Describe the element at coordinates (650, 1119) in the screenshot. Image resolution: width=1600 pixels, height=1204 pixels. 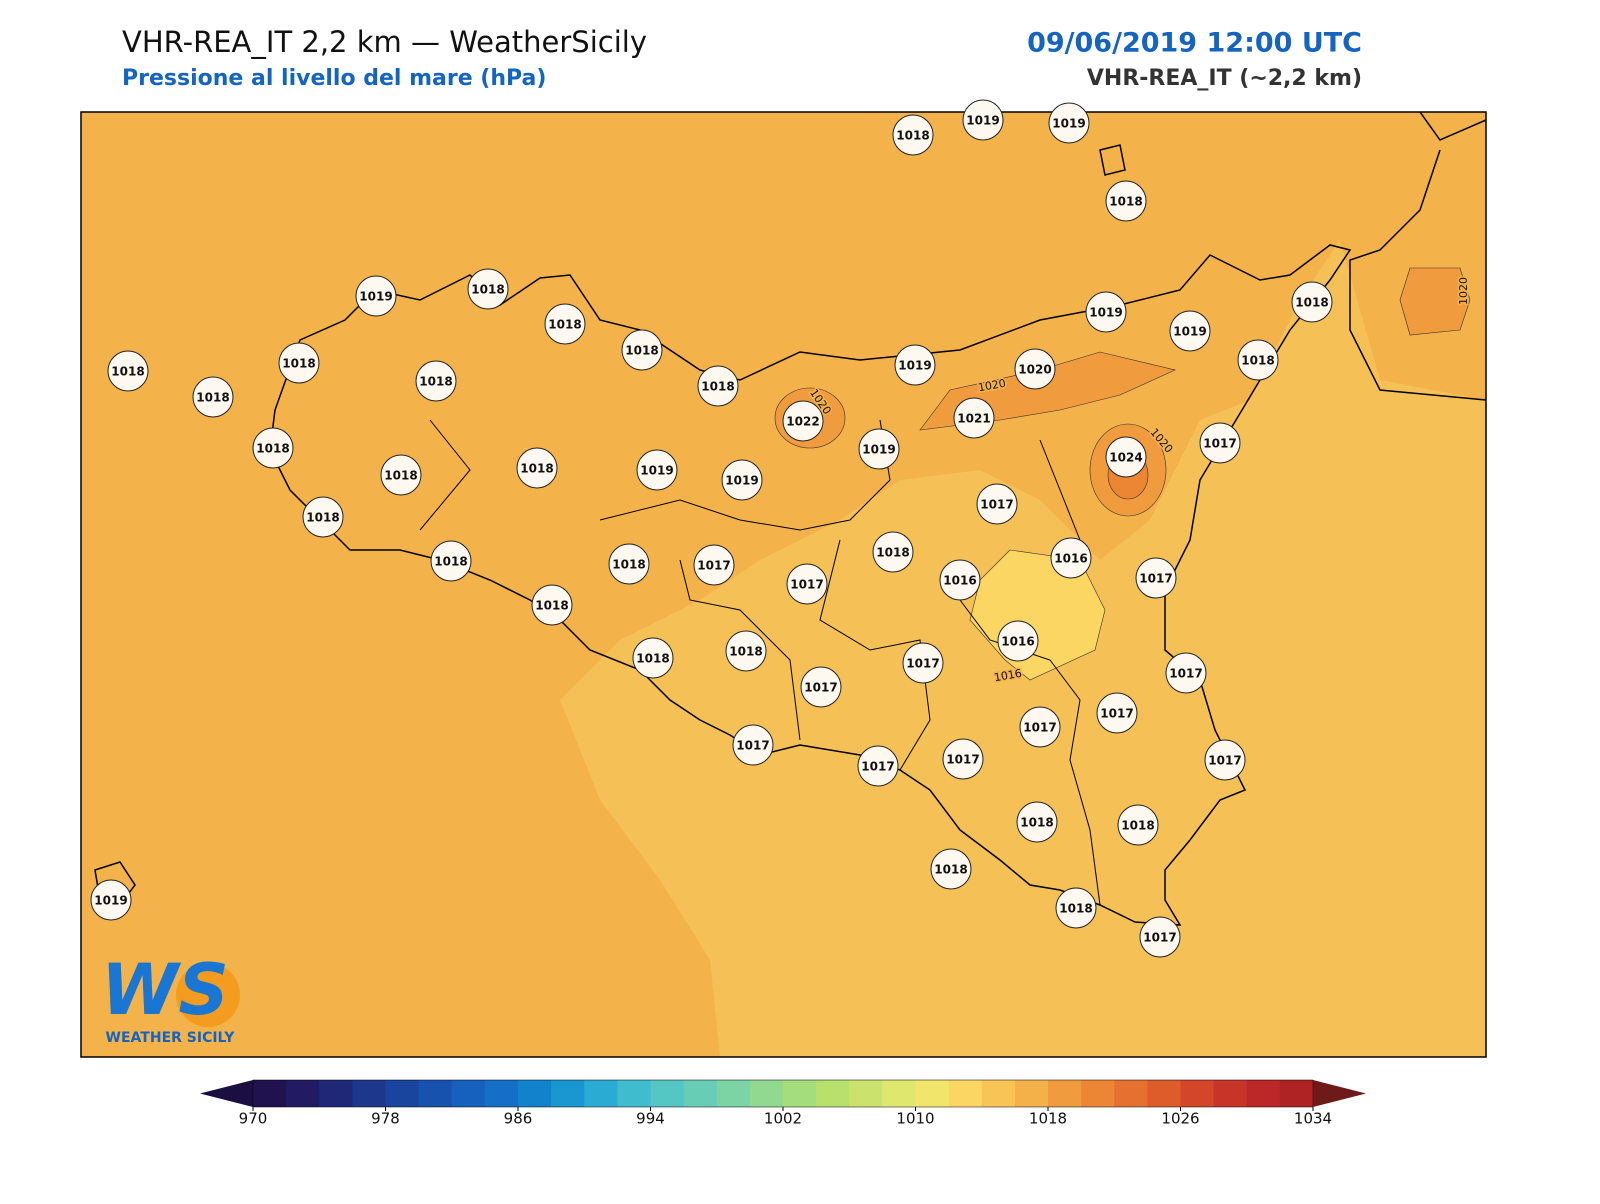
I see `colorbar-tick-label: 994` at that location.